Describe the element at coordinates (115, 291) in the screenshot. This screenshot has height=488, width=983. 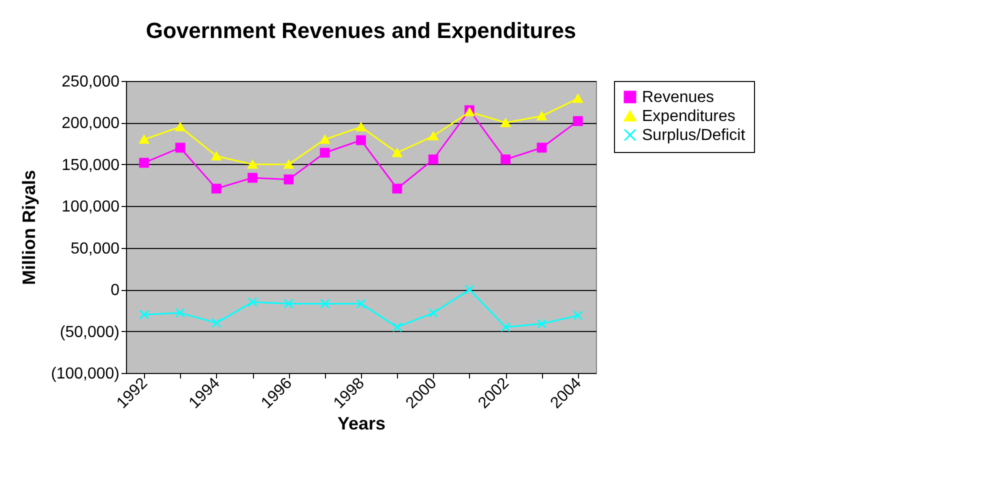
I see `y-tick-label: 0` at that location.